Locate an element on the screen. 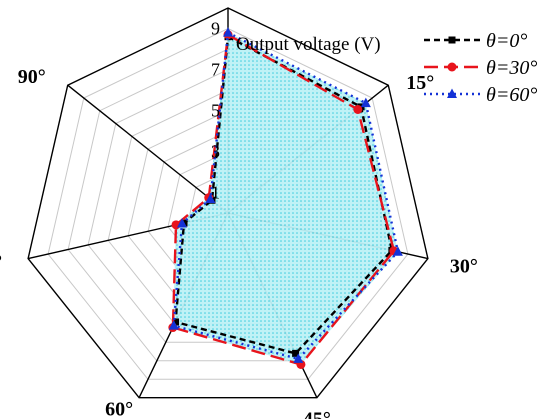 The height and width of the screenshot is (419, 550). category-label: 15° is located at coordinates (420, 83).